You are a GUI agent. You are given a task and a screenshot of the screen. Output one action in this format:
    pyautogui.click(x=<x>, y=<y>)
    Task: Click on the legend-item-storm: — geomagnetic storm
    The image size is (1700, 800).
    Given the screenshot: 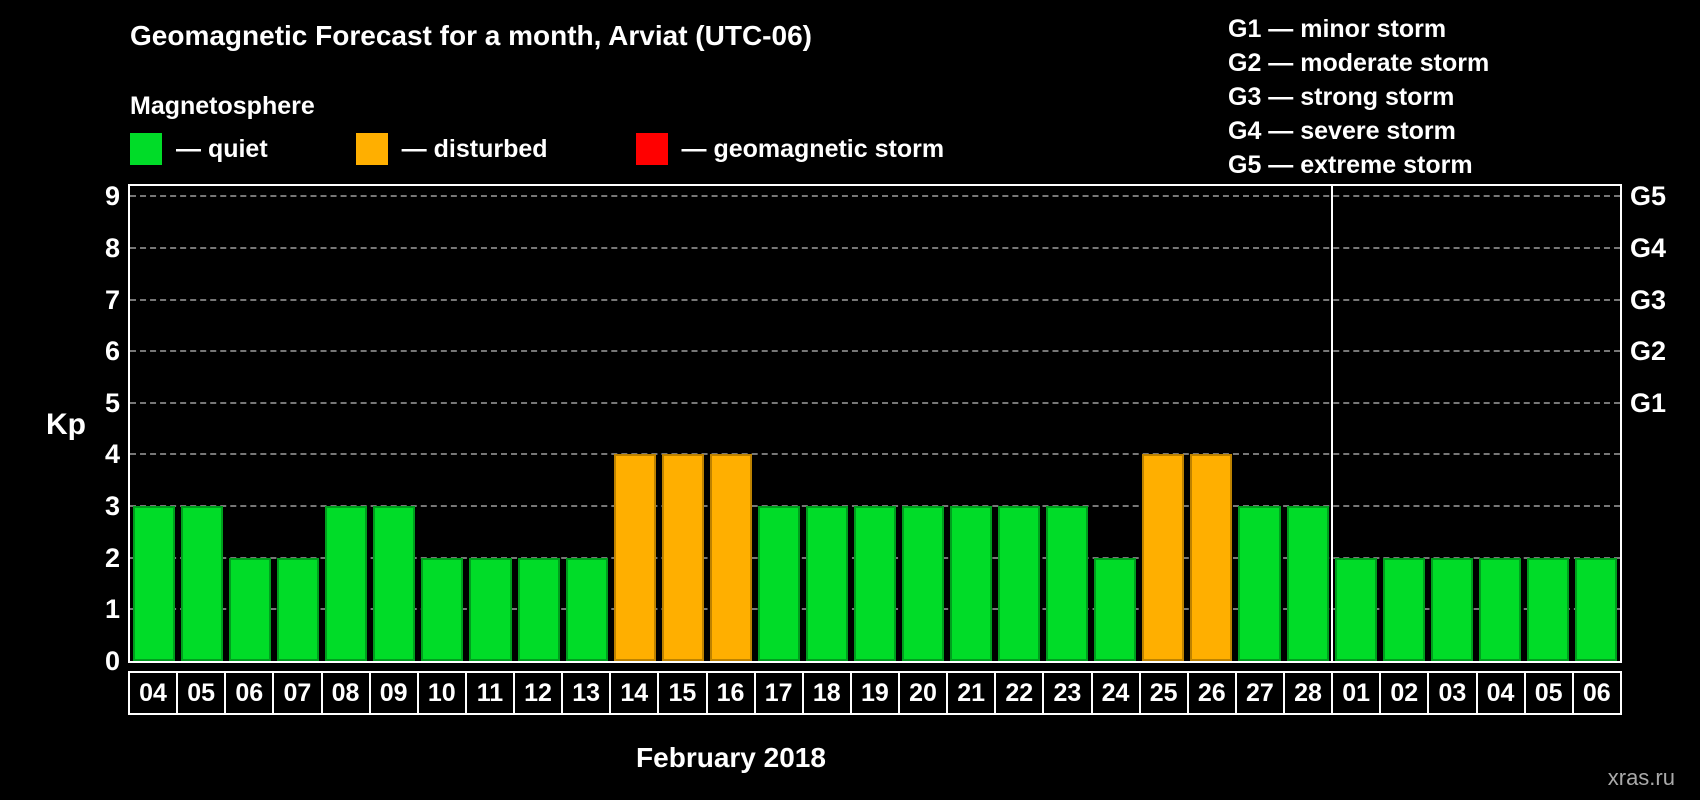 What is the action you would take?
    pyautogui.click(x=790, y=149)
    